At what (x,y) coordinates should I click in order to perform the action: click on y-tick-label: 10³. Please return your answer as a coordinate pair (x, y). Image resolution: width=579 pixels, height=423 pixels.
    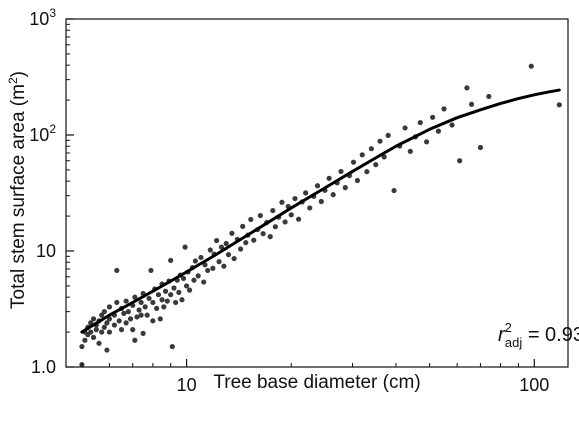
    Looking at the image, I should click on (42, 17).